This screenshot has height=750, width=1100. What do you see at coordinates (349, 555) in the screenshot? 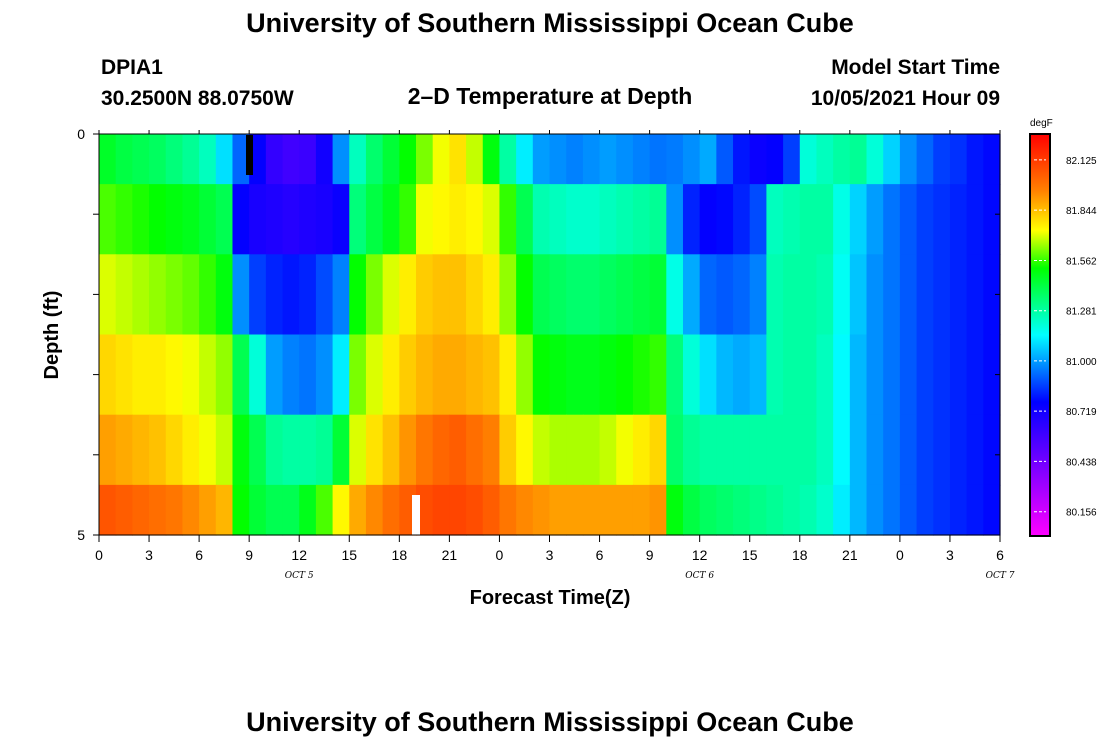
I see `x-tick-label: 15` at bounding box center [349, 555].